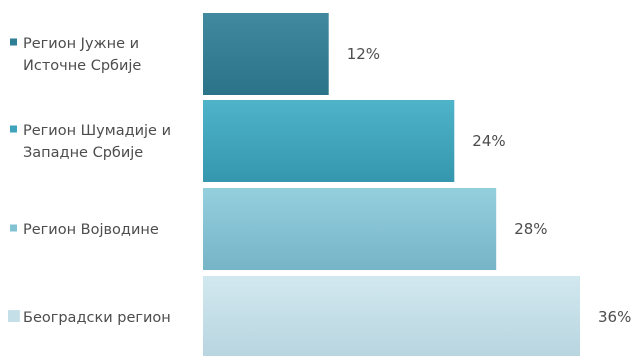 This screenshot has height=356, width=636. I want to click on category-label-2-line-0: Регион Војводине, so click(91, 230).